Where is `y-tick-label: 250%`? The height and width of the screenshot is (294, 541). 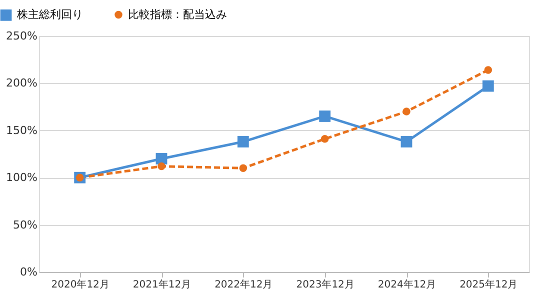
y-tick-label: 250% is located at coordinates (22, 36).